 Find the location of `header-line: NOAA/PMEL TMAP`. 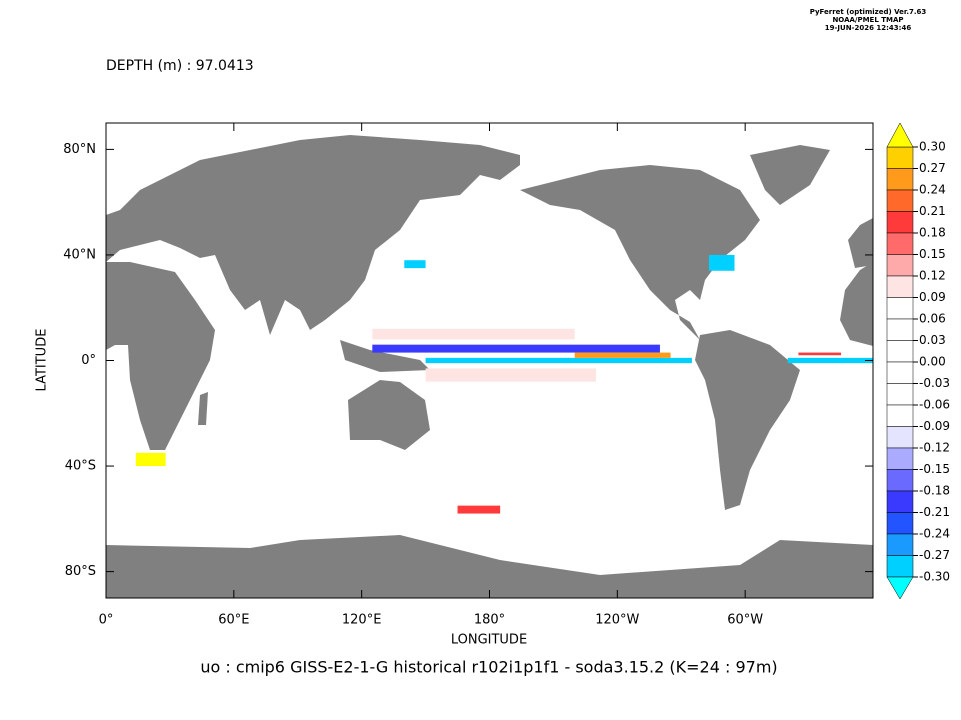

header-line: NOAA/PMEL TMAP is located at coordinates (867, 20).